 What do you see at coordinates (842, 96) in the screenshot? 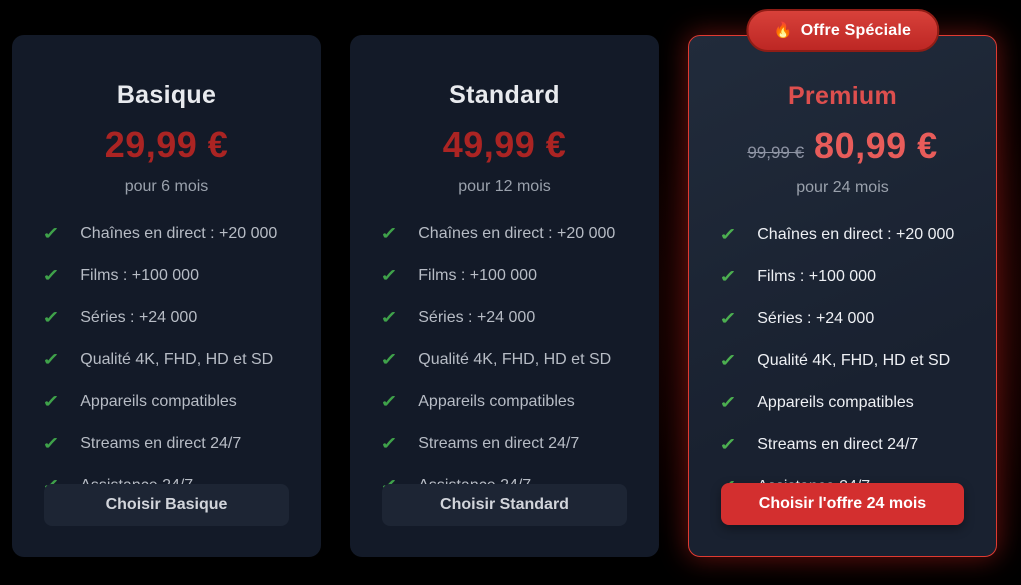
I see `plan-title: Premium` at bounding box center [842, 96].